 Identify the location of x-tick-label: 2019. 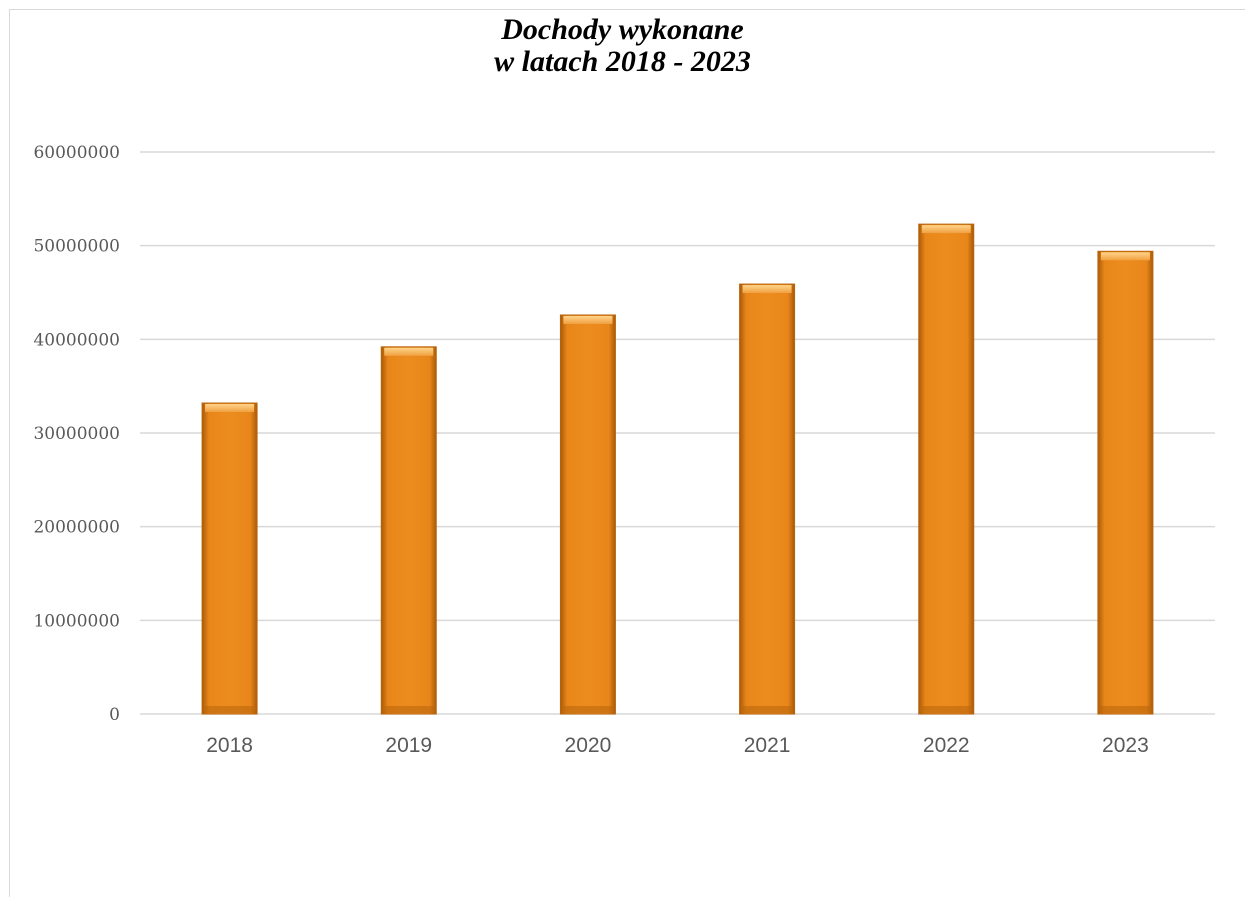
(408, 745).